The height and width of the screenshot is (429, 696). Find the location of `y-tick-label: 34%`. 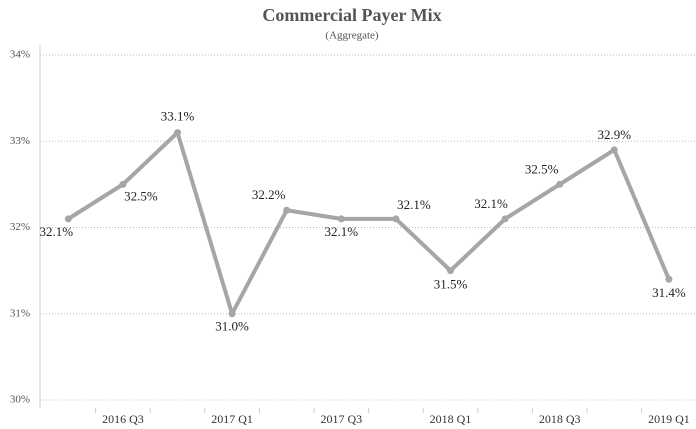

y-tick-label: 34% is located at coordinates (20, 55).